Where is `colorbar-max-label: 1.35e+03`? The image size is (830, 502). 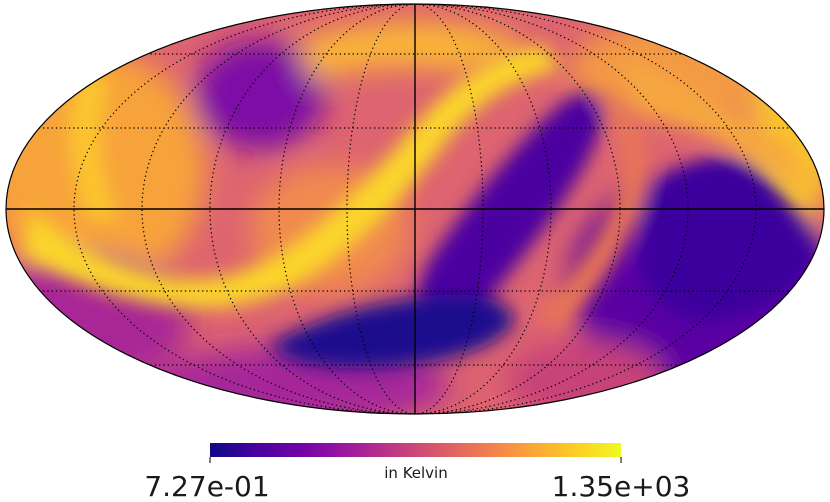
colorbar-max-label: 1.35e+03 is located at coordinates (621, 486).